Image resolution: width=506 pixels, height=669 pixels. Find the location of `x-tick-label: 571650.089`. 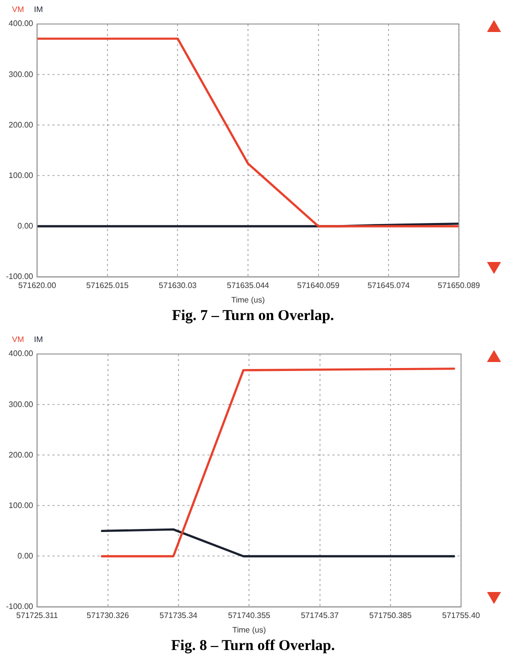

x-tick-label: 571650.089 is located at coordinates (459, 285).